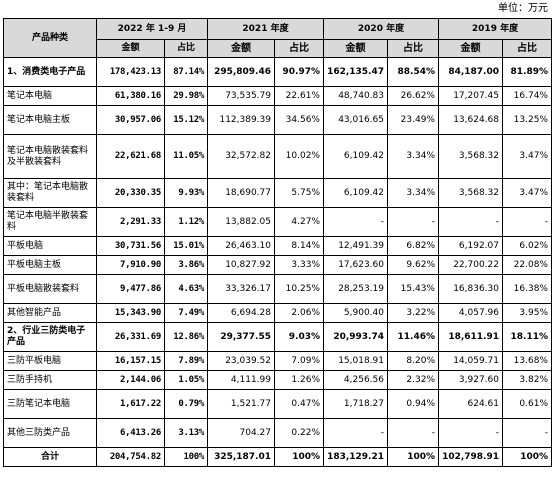 Image resolution: width=554 pixels, height=501 pixels. I want to click on cell-amount: 33,326.17, so click(241, 289).